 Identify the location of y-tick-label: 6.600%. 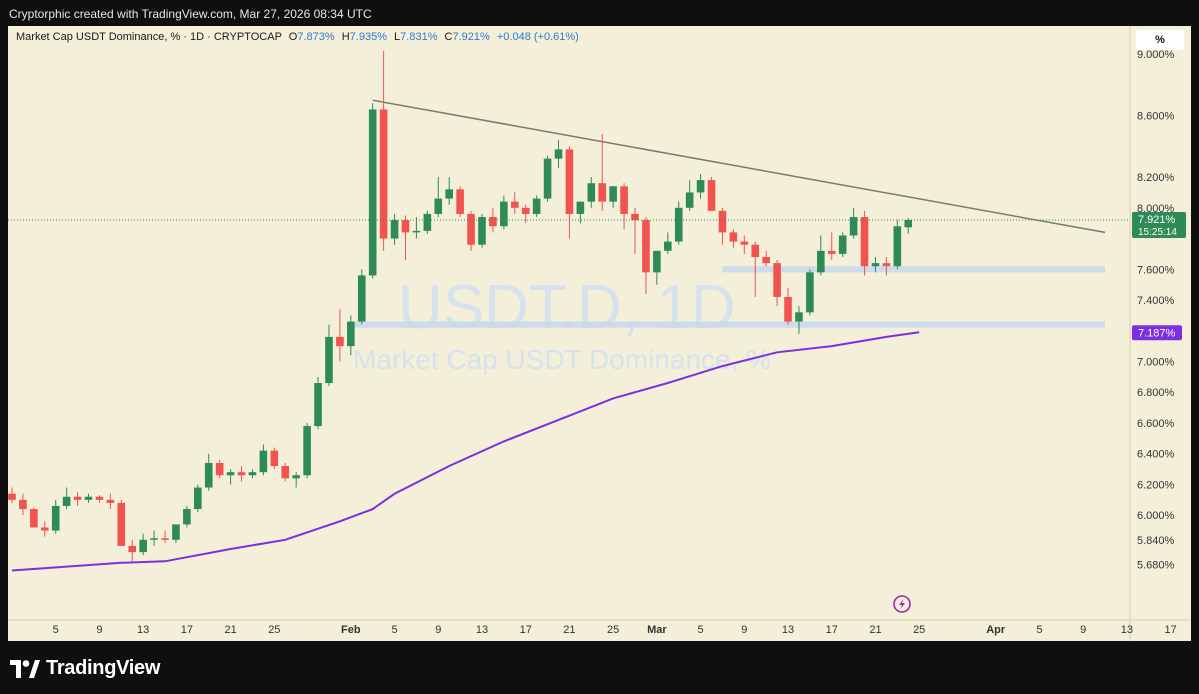
(1156, 424).